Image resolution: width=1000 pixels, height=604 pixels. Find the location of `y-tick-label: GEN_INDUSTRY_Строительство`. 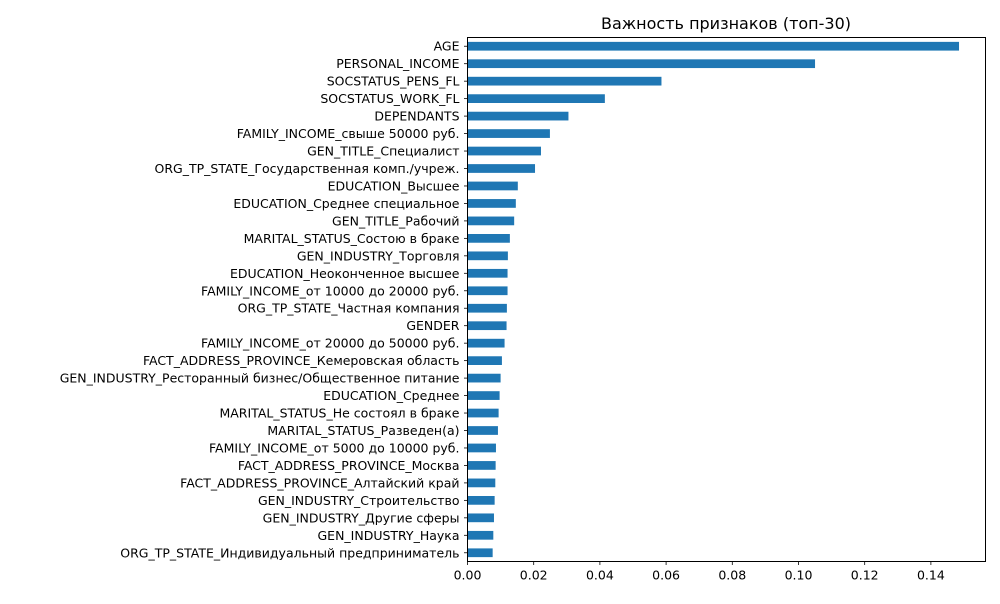

y-tick-label: GEN_INDUSTRY_Строительство is located at coordinates (359, 500).